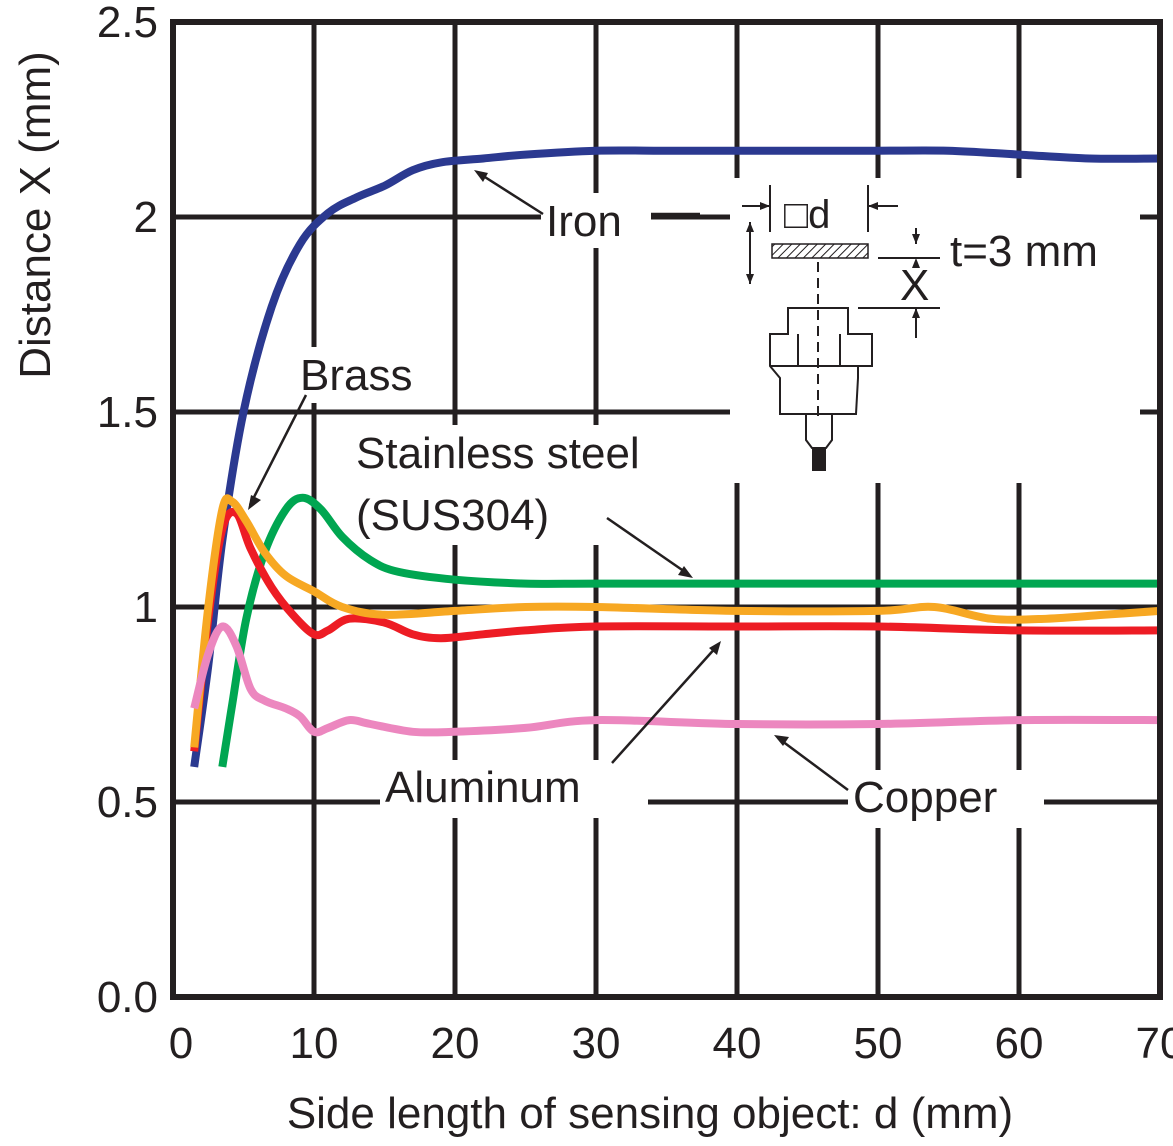  What do you see at coordinates (127, 412) in the screenshot?
I see `y-tick-label: 1.5` at bounding box center [127, 412].